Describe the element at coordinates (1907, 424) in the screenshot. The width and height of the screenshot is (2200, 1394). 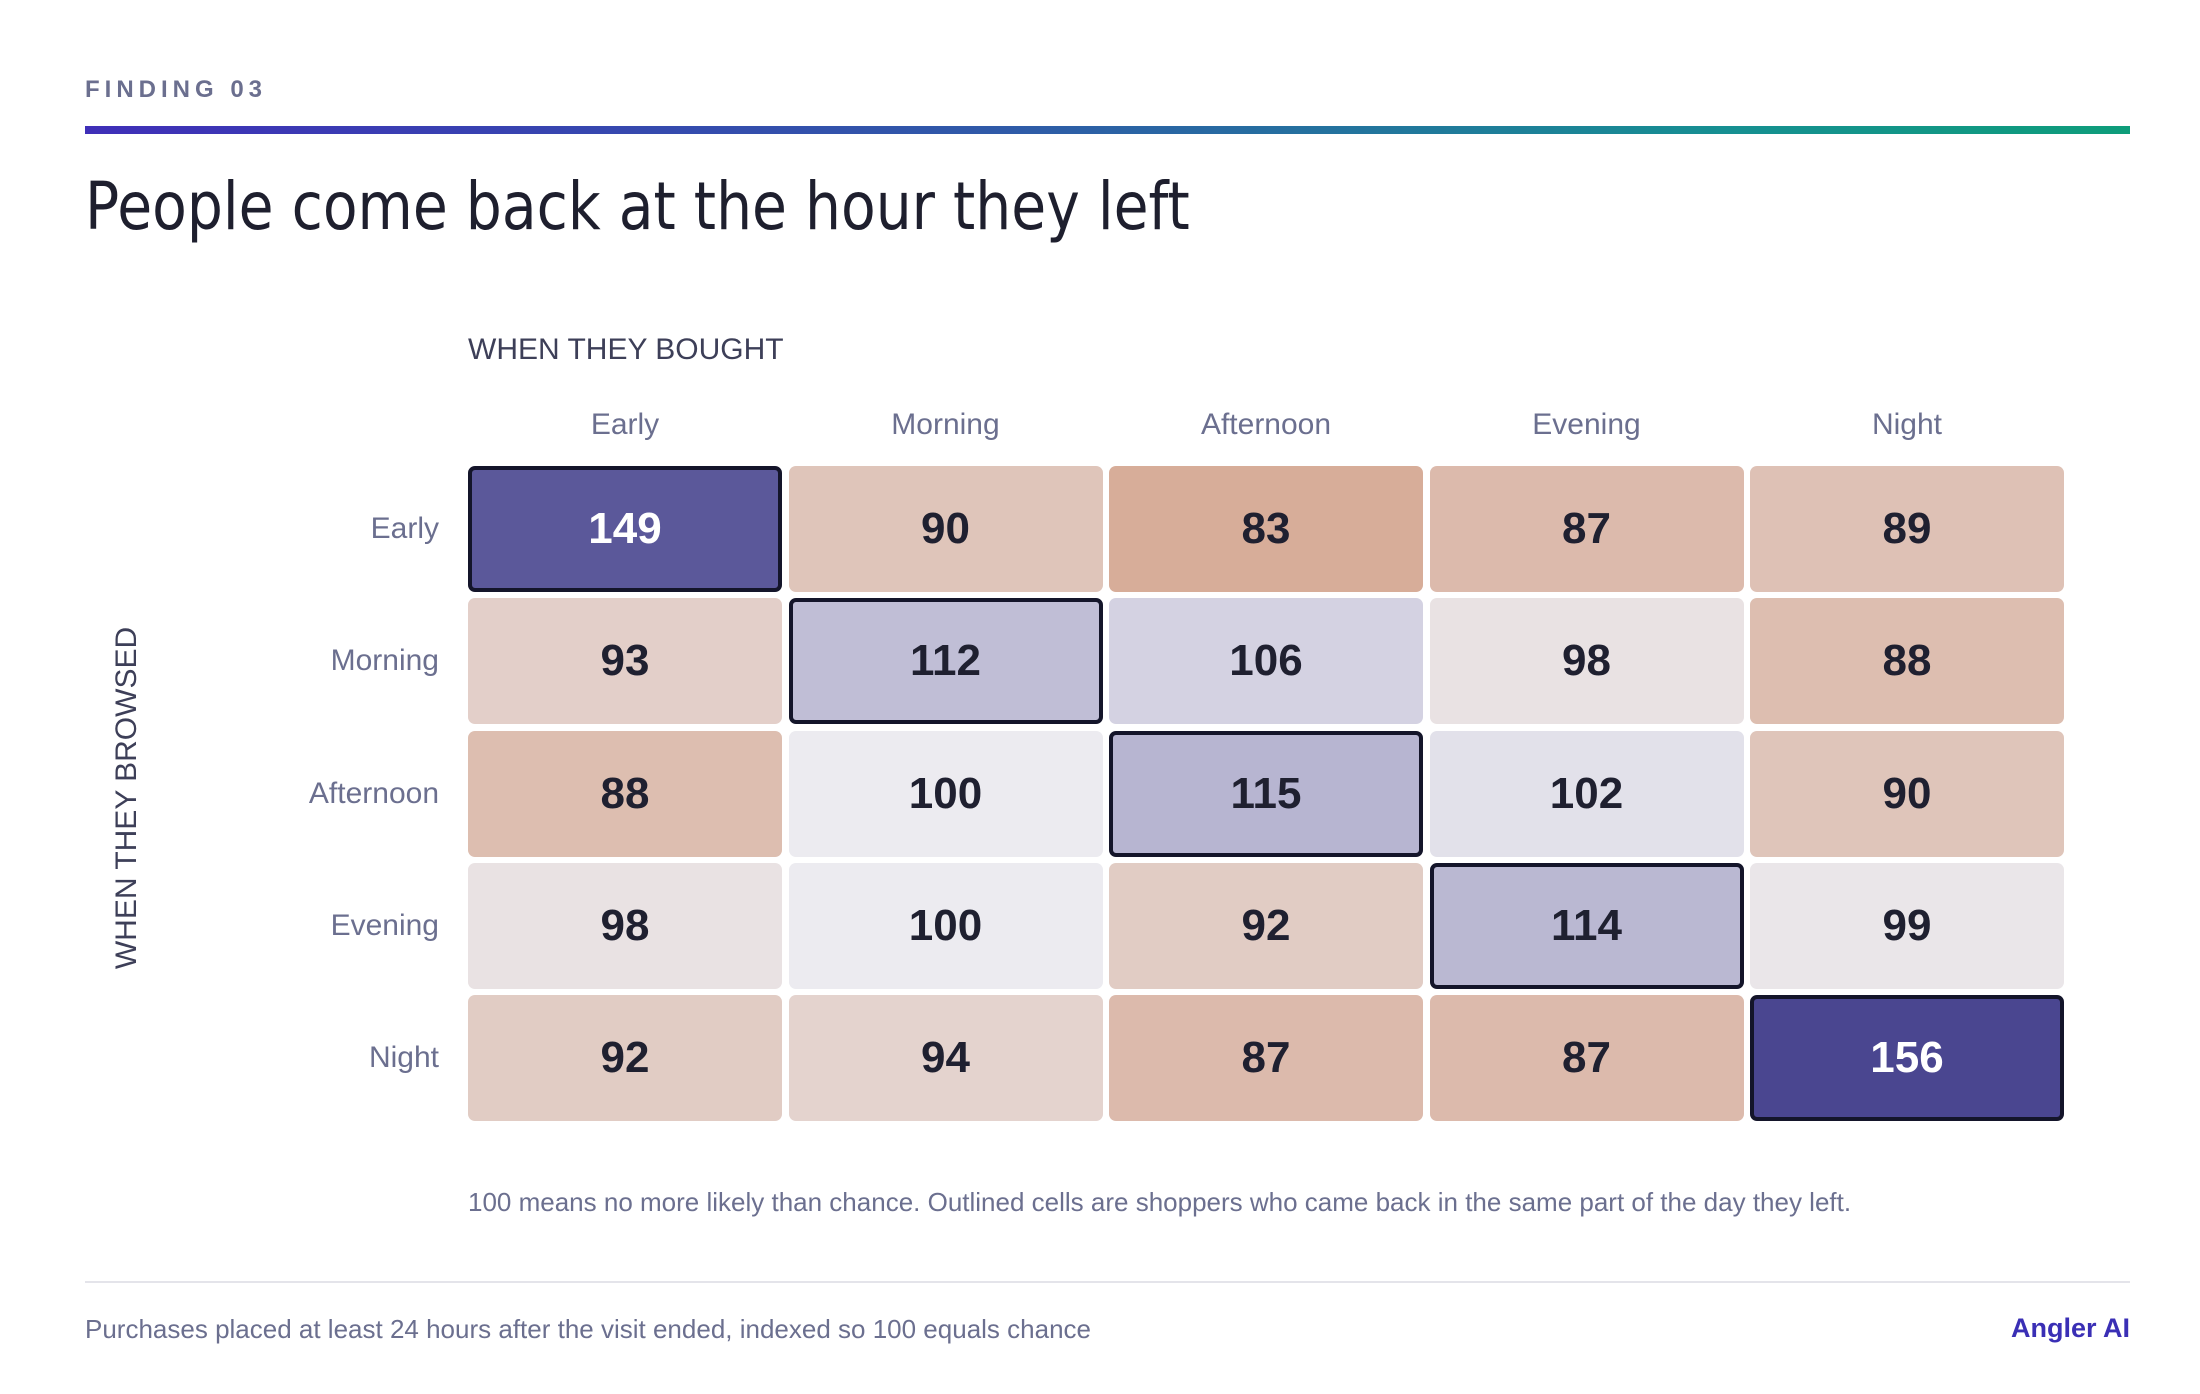
I see `col-label-night: Night` at that location.